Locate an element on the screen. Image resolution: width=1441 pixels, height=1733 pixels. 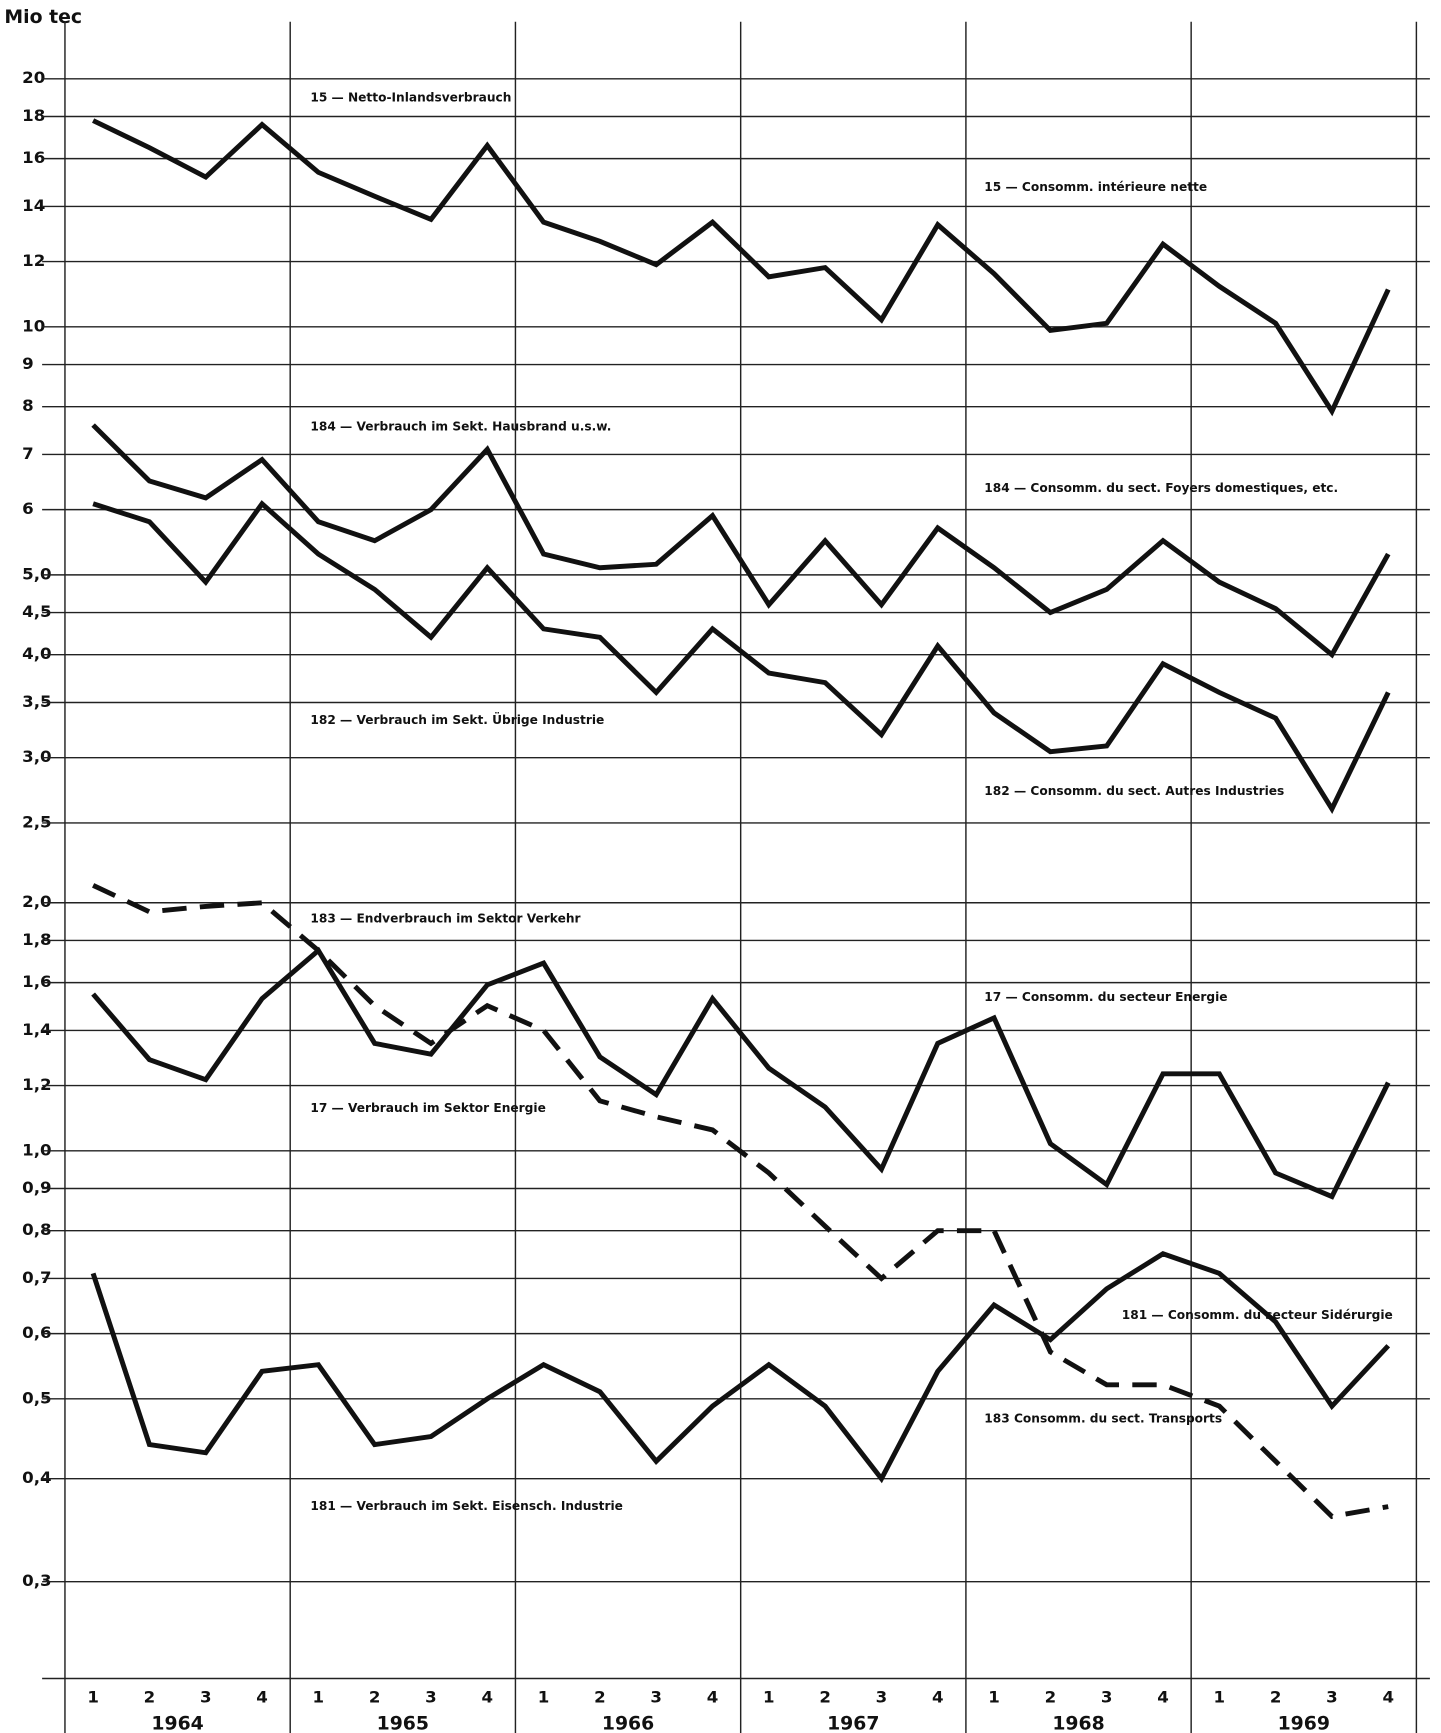
y-tick-label: 3,0 is located at coordinates (36, 756).